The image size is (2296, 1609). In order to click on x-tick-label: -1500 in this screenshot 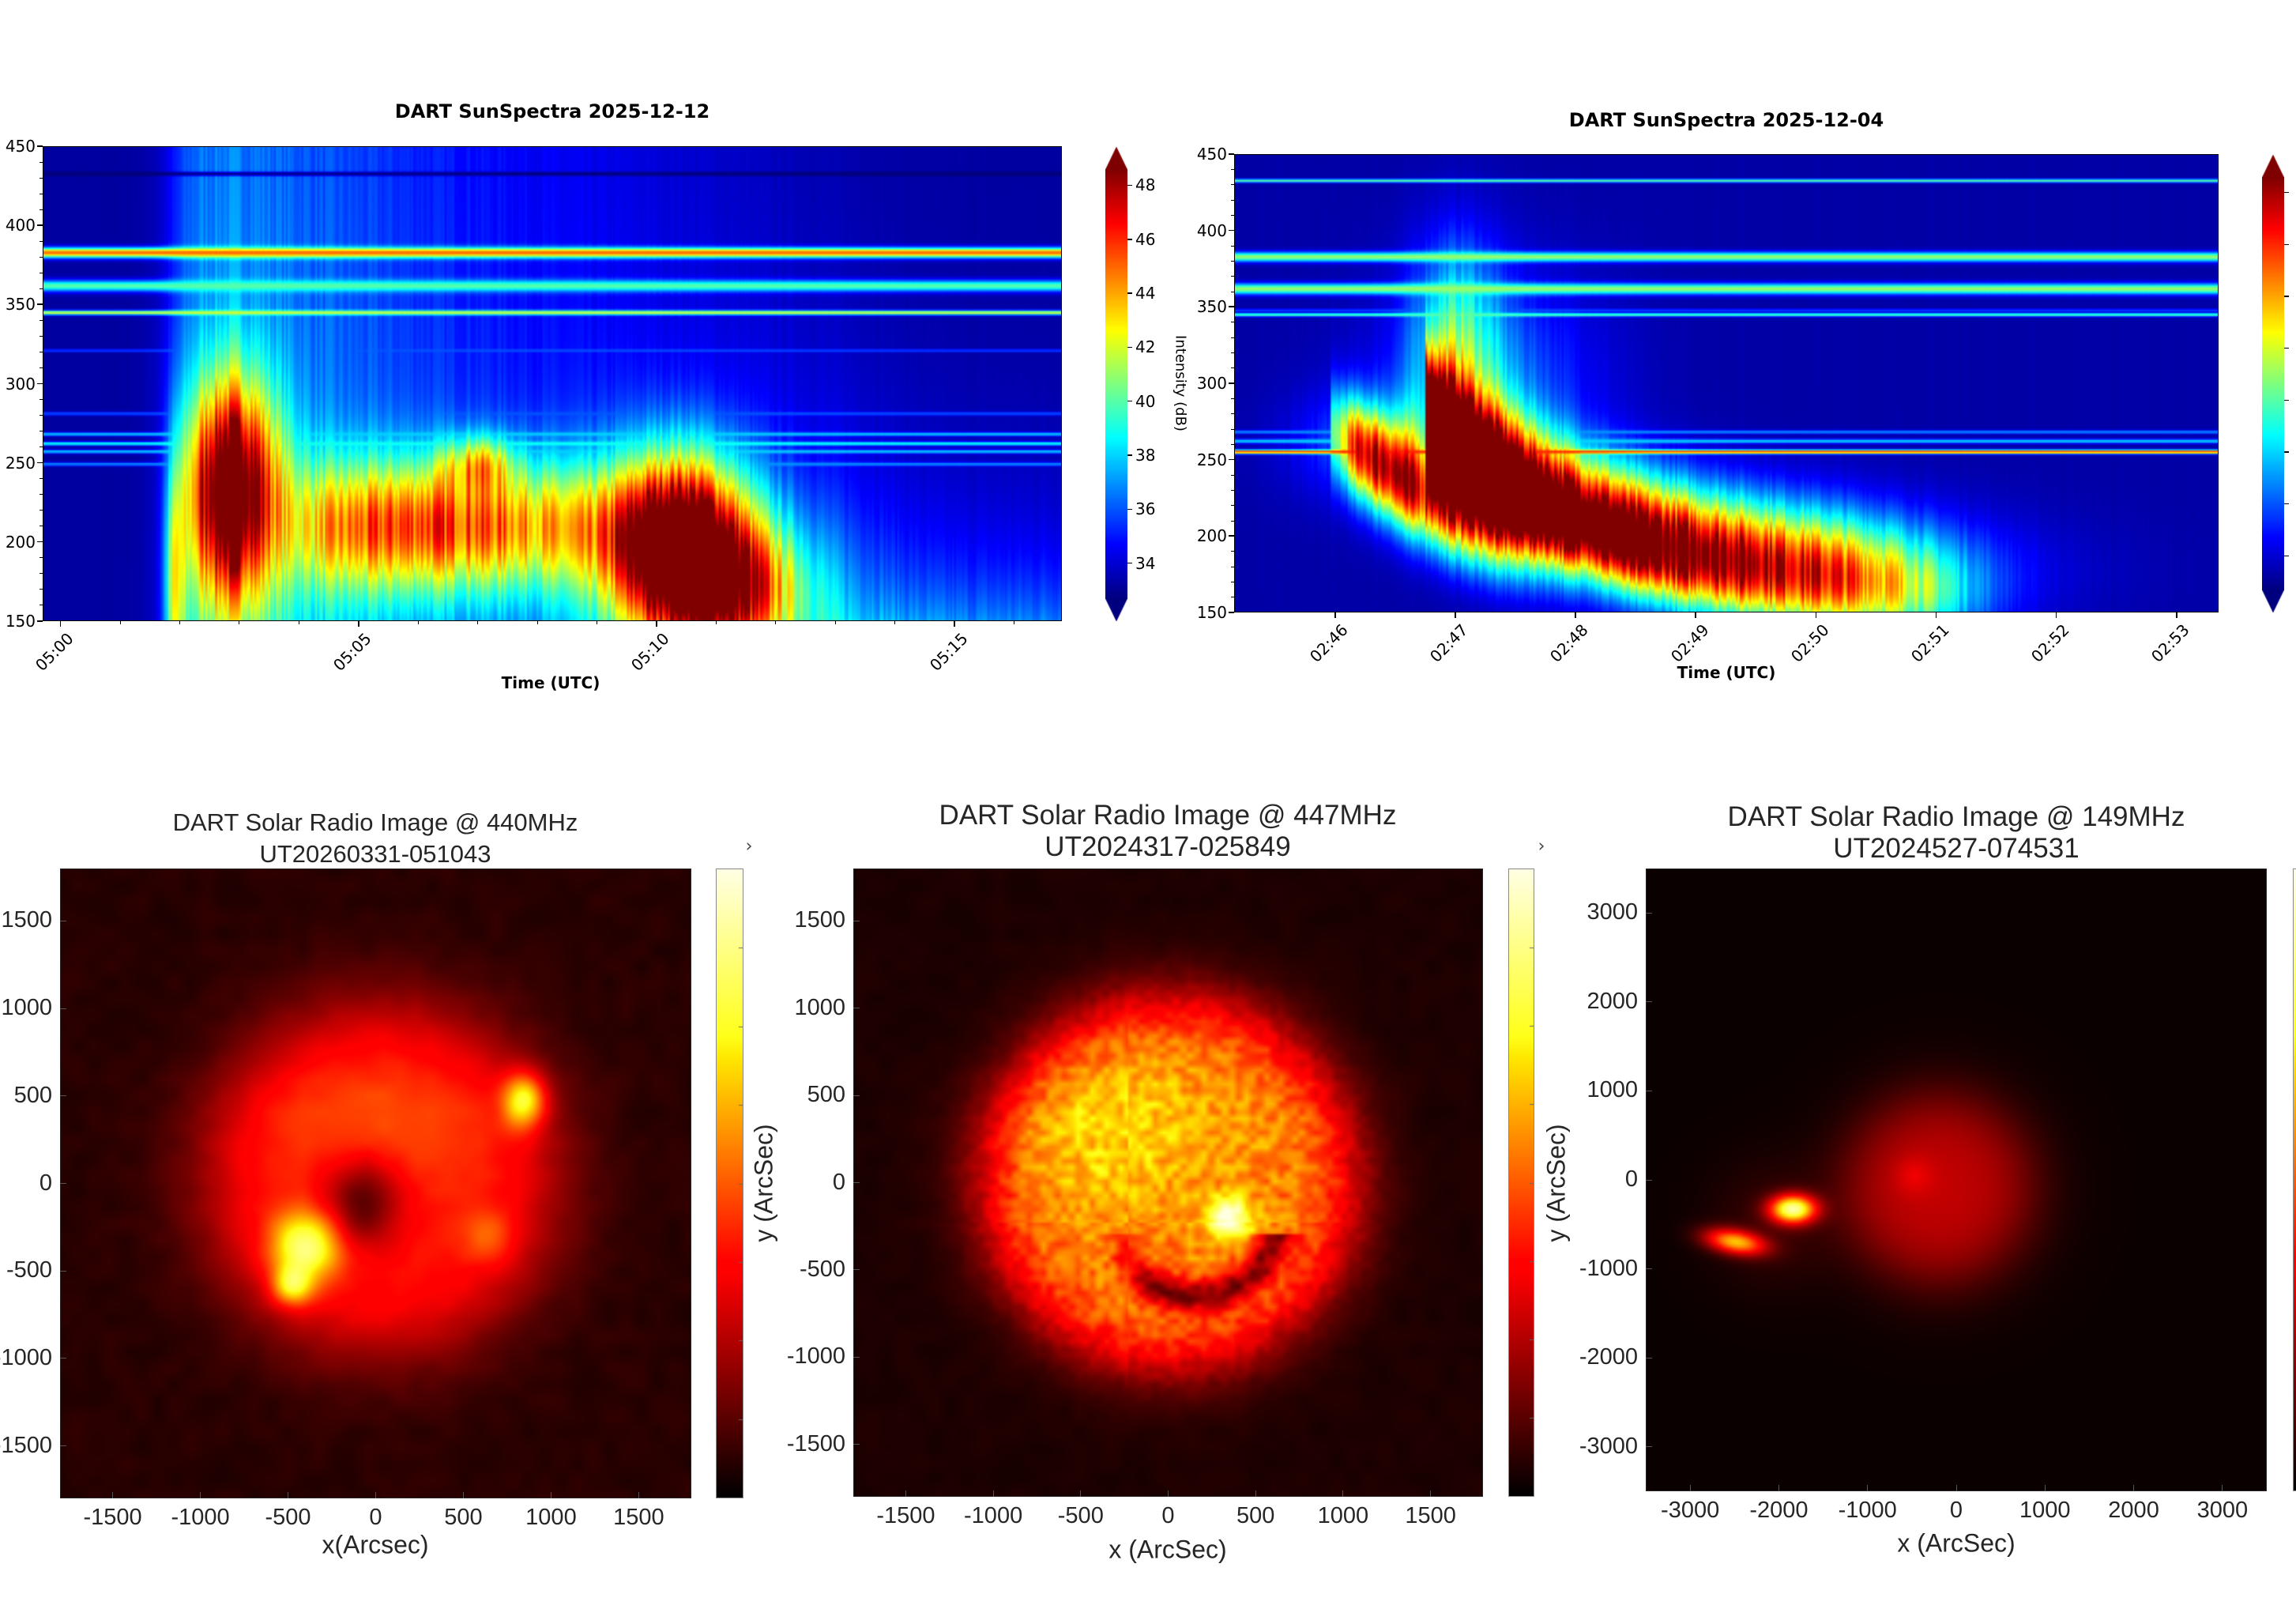, I will do `click(112, 1517)`.